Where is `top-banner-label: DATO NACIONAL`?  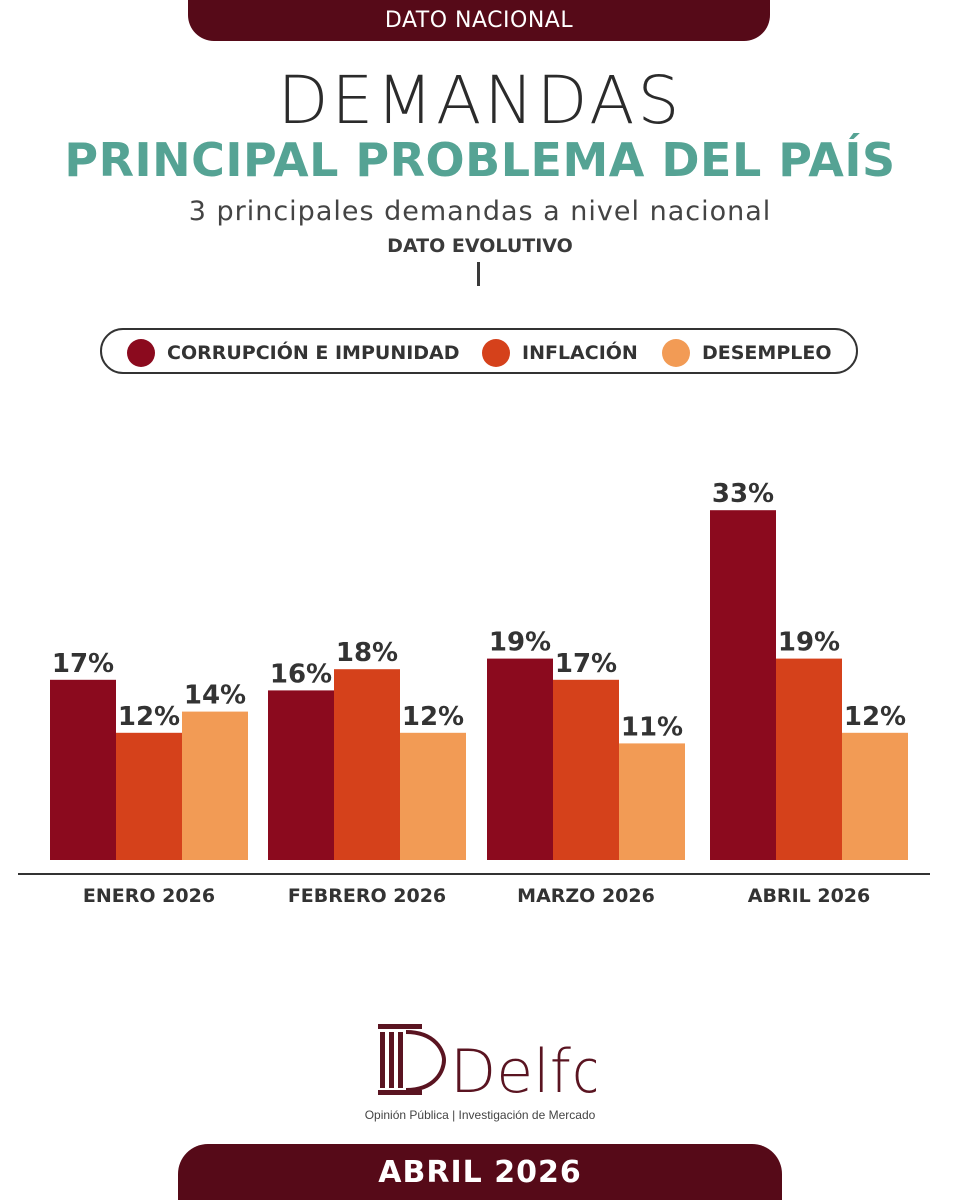
top-banner-label: DATO NACIONAL is located at coordinates (479, 20).